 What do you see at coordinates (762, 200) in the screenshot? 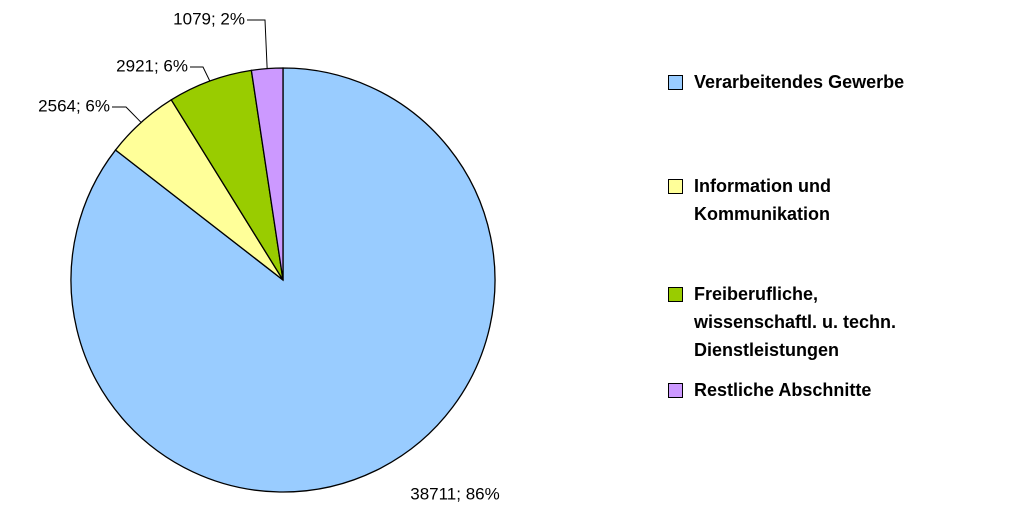
I see `legend-label: Information und Kommunikation` at bounding box center [762, 200].